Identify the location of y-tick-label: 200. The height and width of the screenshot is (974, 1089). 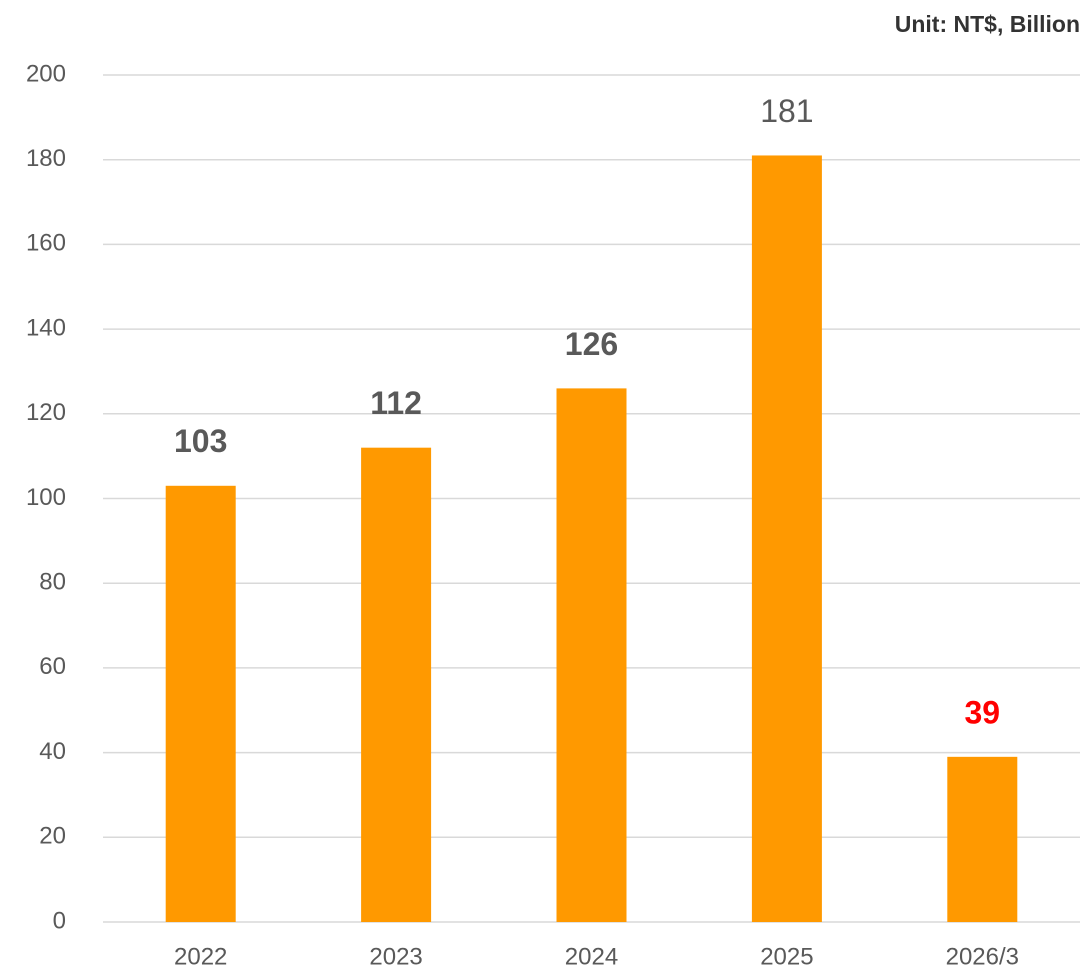
(46, 73).